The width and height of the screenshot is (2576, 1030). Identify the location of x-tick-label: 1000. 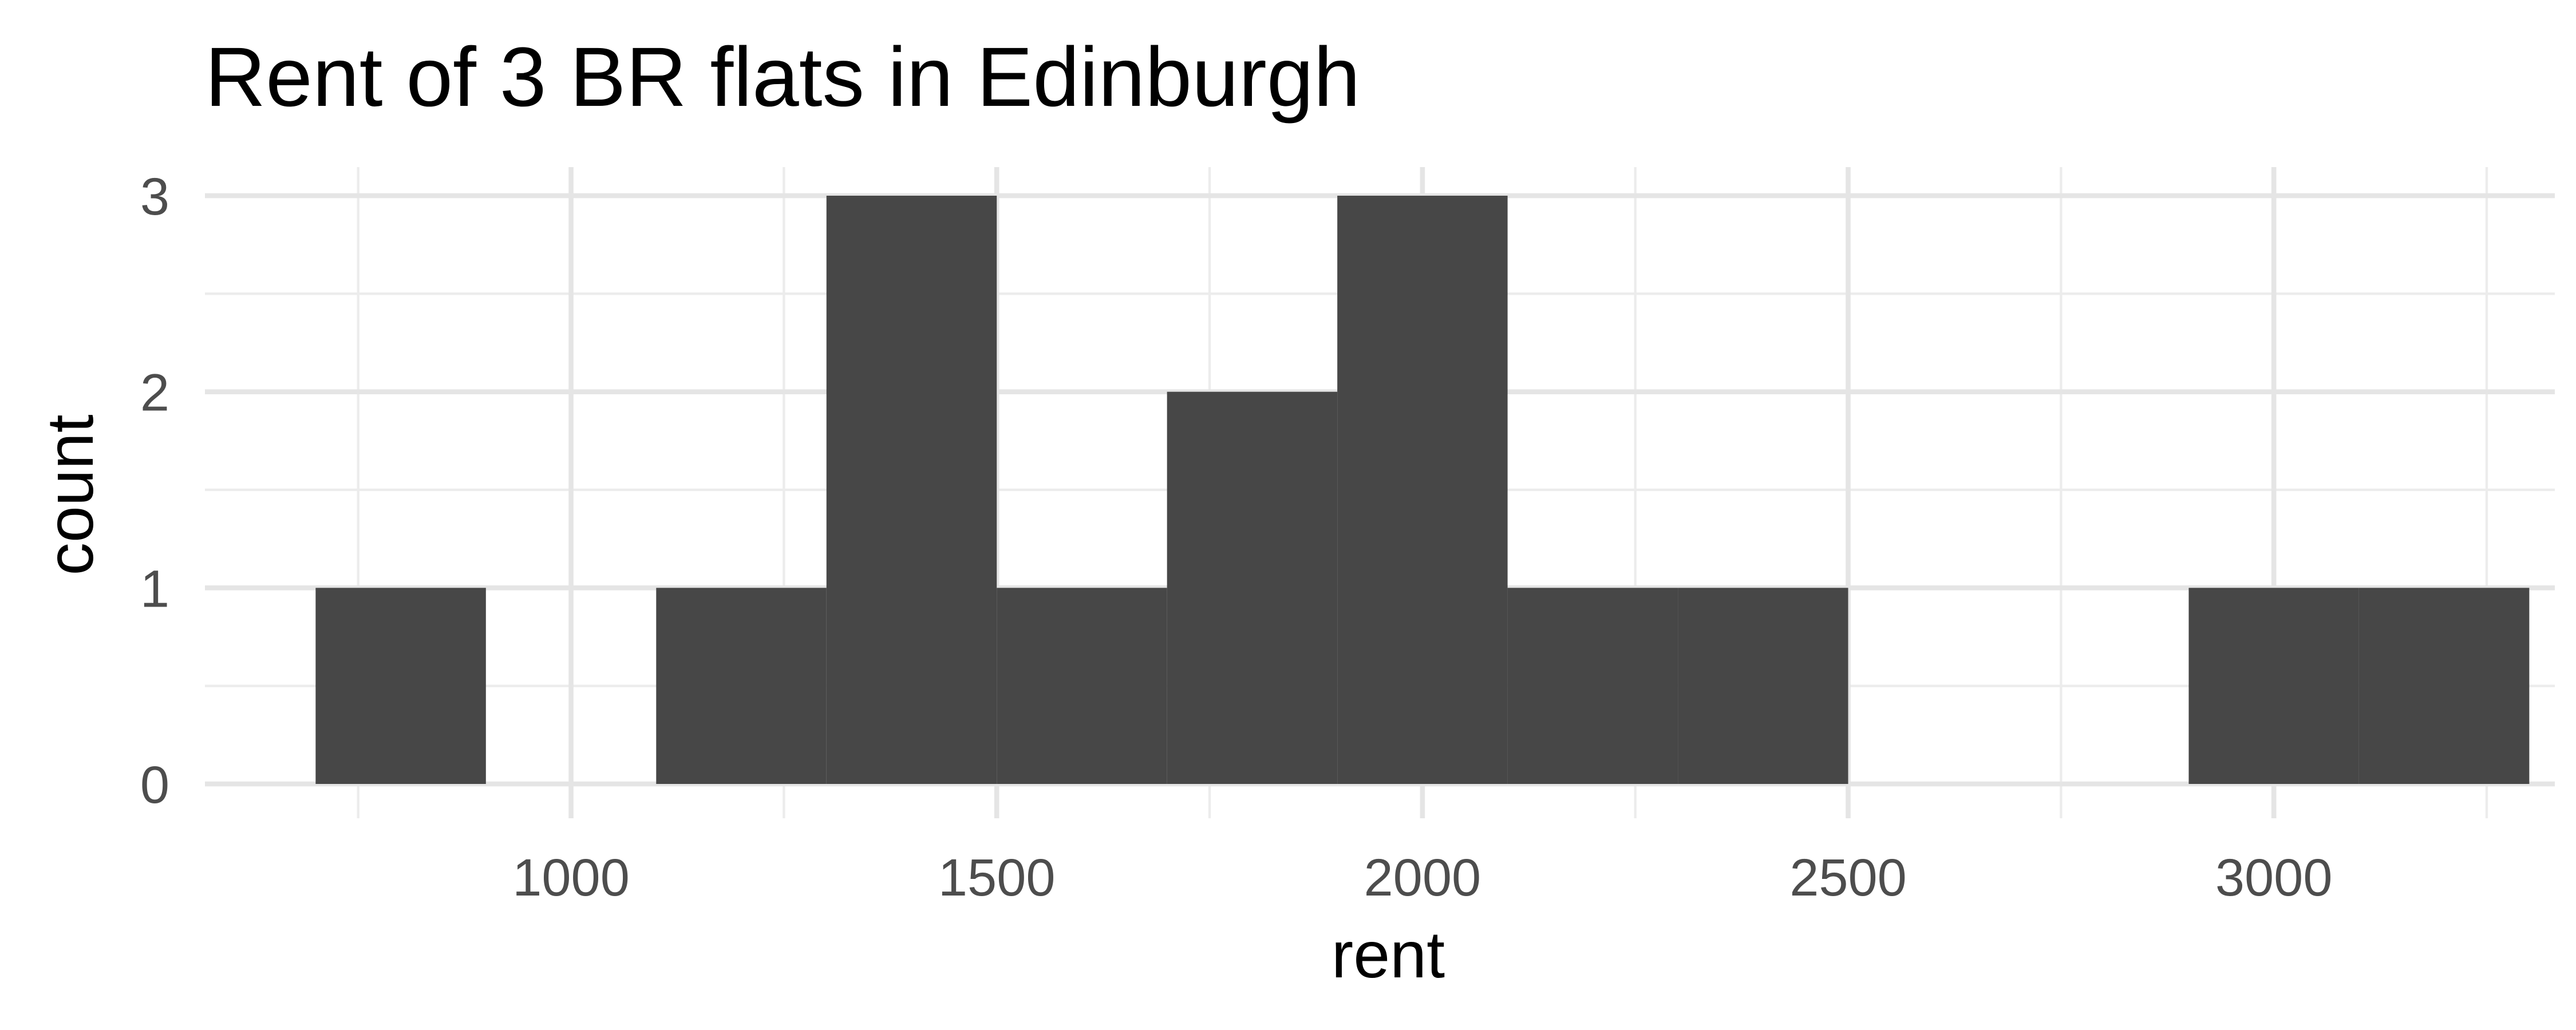
(571, 878).